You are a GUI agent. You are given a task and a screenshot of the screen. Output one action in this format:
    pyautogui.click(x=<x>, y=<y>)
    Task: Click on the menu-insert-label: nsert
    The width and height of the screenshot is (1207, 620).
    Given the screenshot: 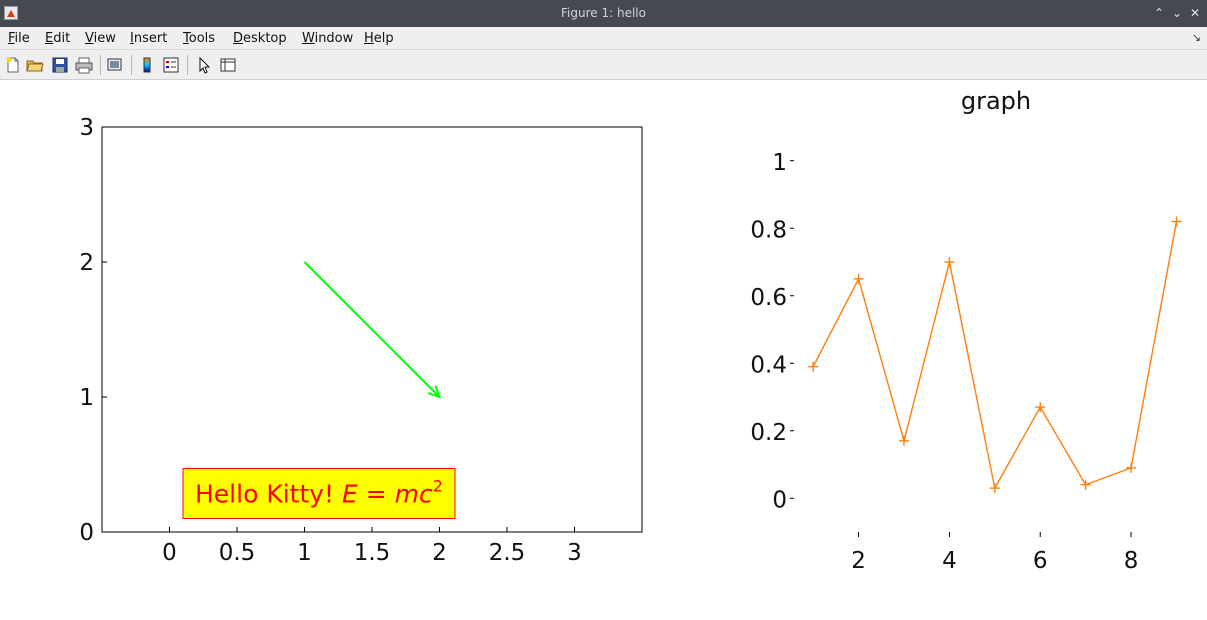 What is the action you would take?
    pyautogui.click(x=150, y=38)
    